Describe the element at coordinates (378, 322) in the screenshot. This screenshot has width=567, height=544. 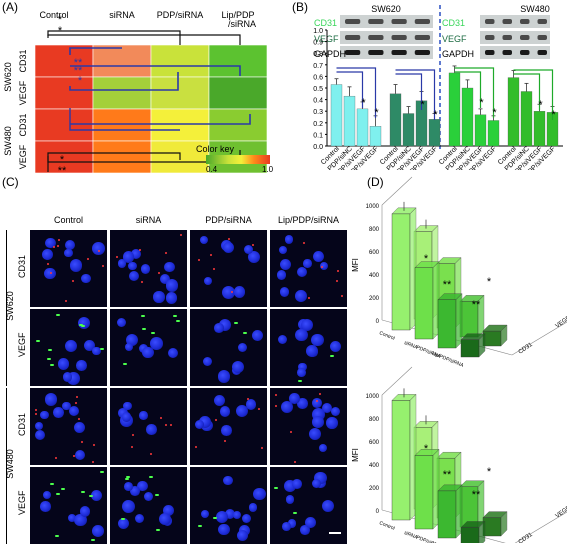
I see `y-tick-label: 0` at that location.